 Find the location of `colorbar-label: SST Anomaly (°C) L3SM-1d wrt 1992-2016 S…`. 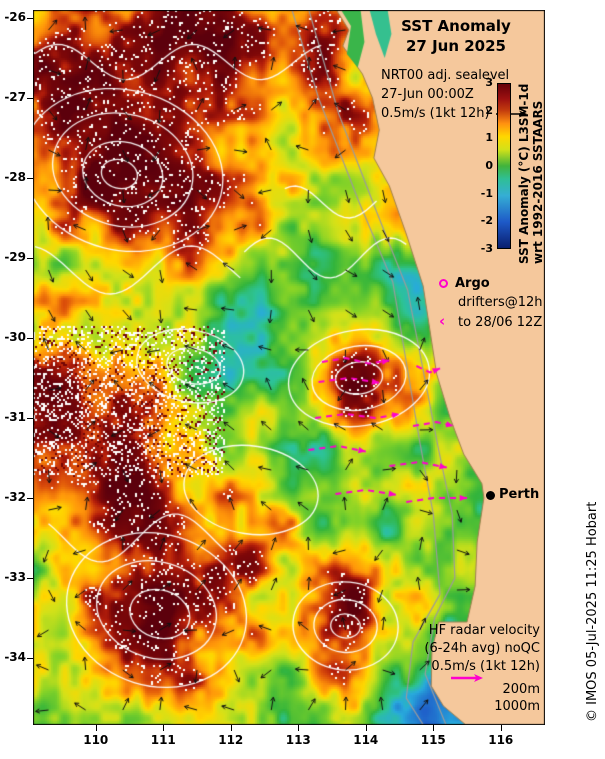

colorbar-label: SST Anomaly (°C) L3SM-1d wrt 1992-2016 S… is located at coordinates (531, 174).